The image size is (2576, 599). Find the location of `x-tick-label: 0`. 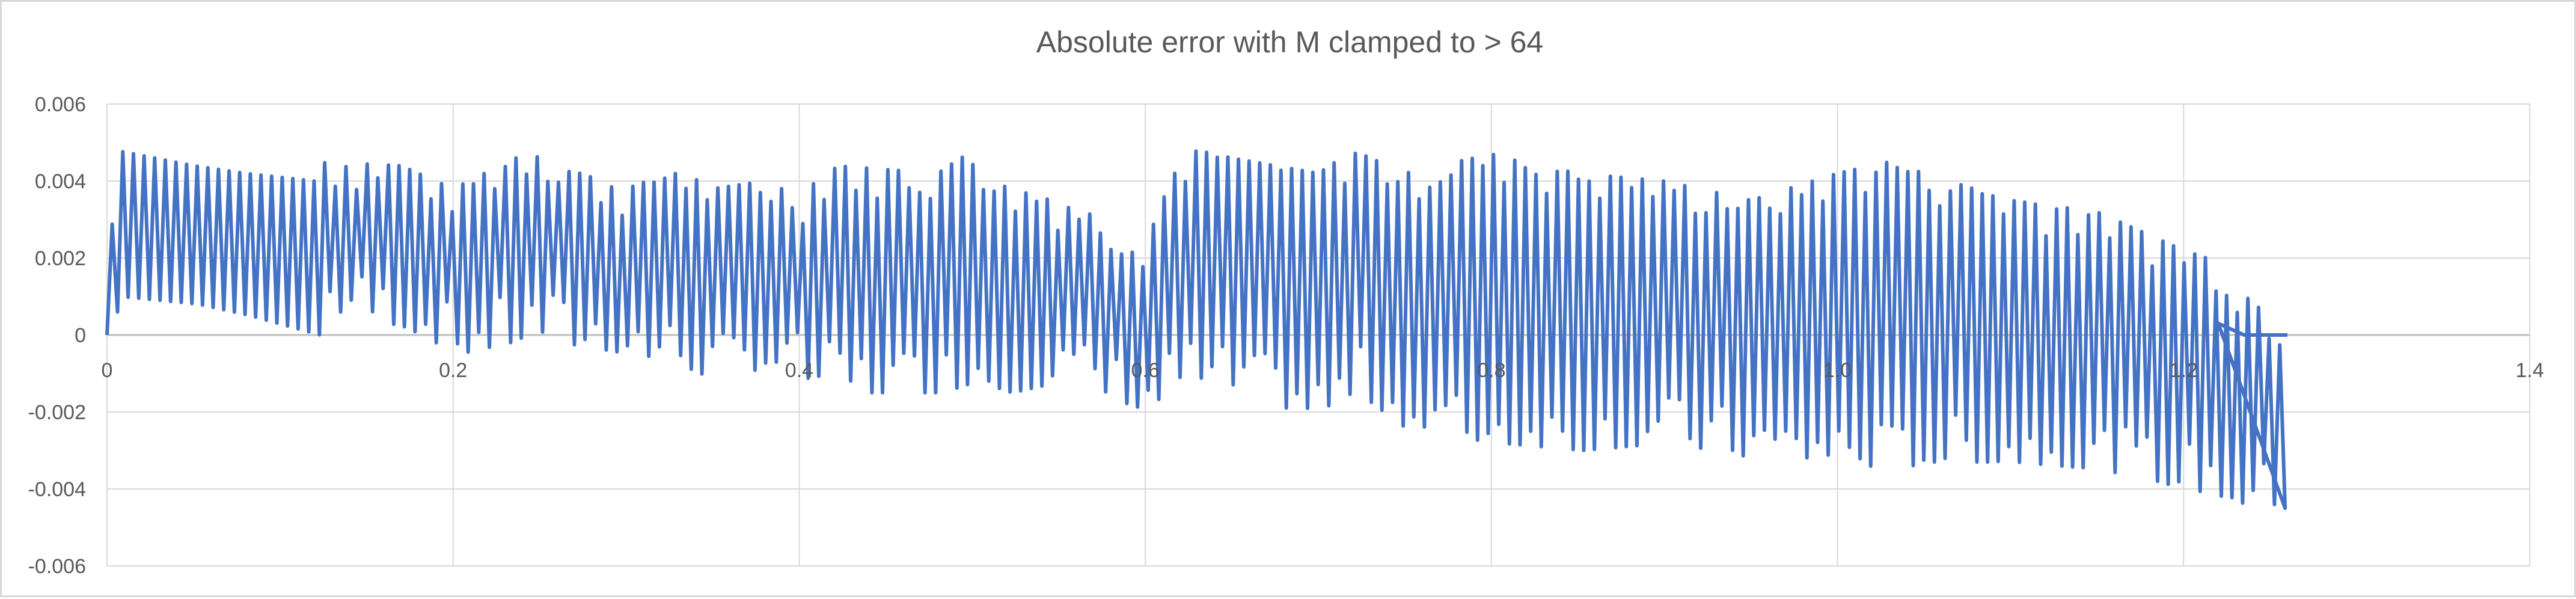

x-tick-label: 0 is located at coordinates (107, 371).